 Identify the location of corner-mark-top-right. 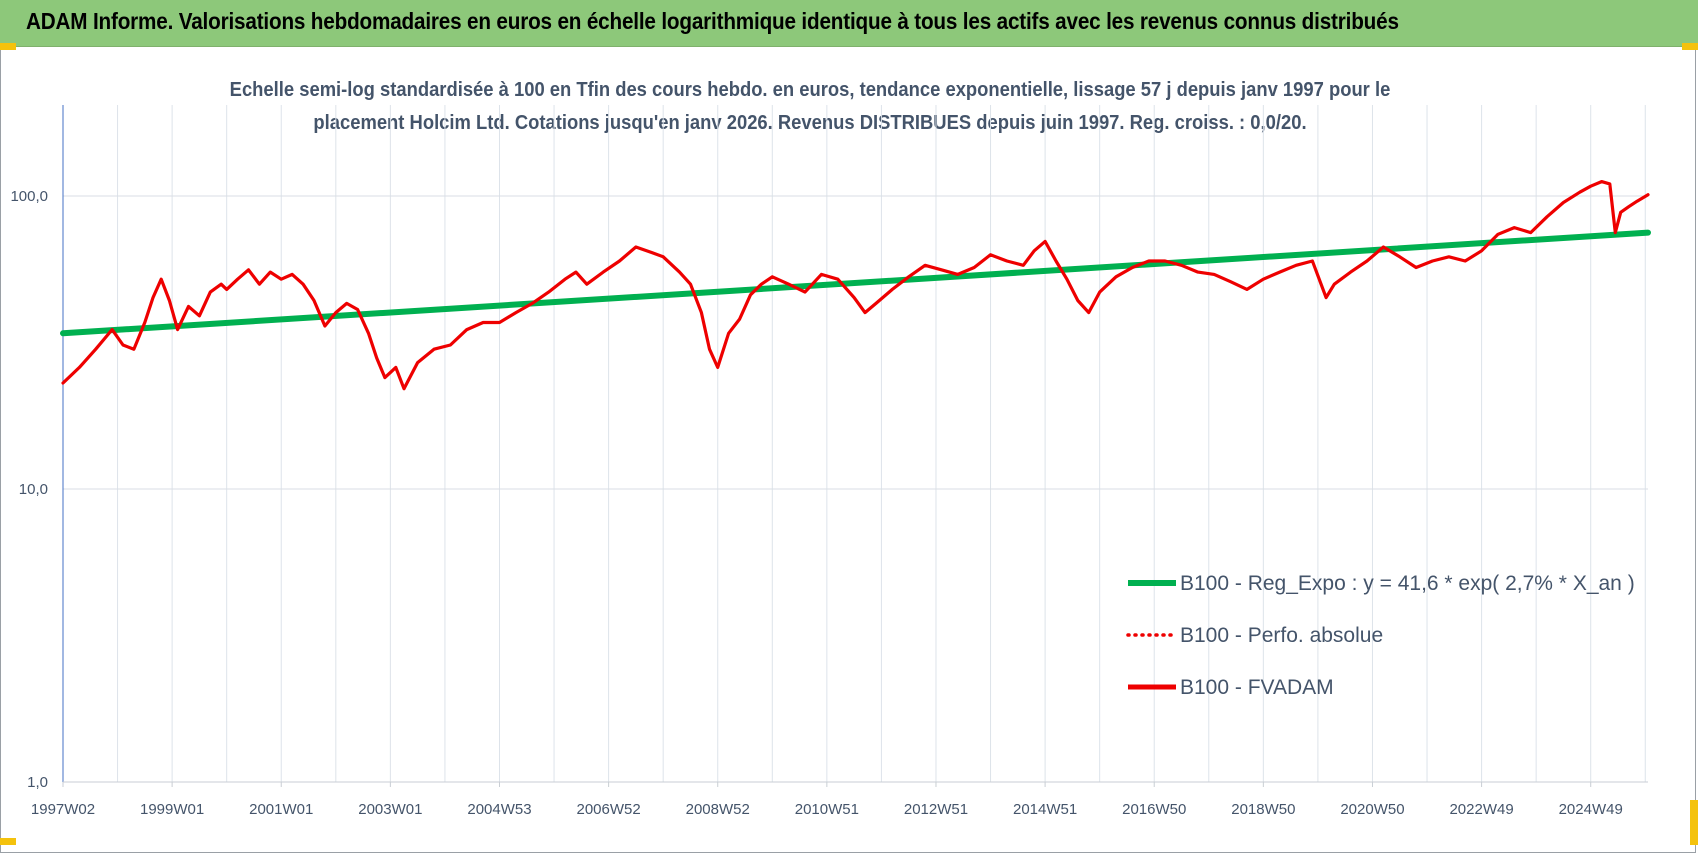
(1690, 46).